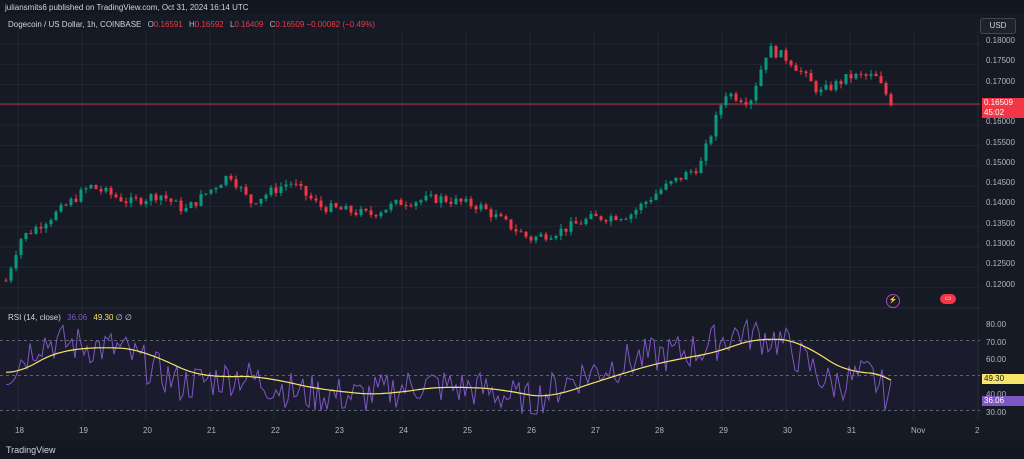 This screenshot has width=1024, height=459. What do you see at coordinates (123, 317) in the screenshot?
I see `rsi-settings-icons: ∅ ∅` at bounding box center [123, 317].